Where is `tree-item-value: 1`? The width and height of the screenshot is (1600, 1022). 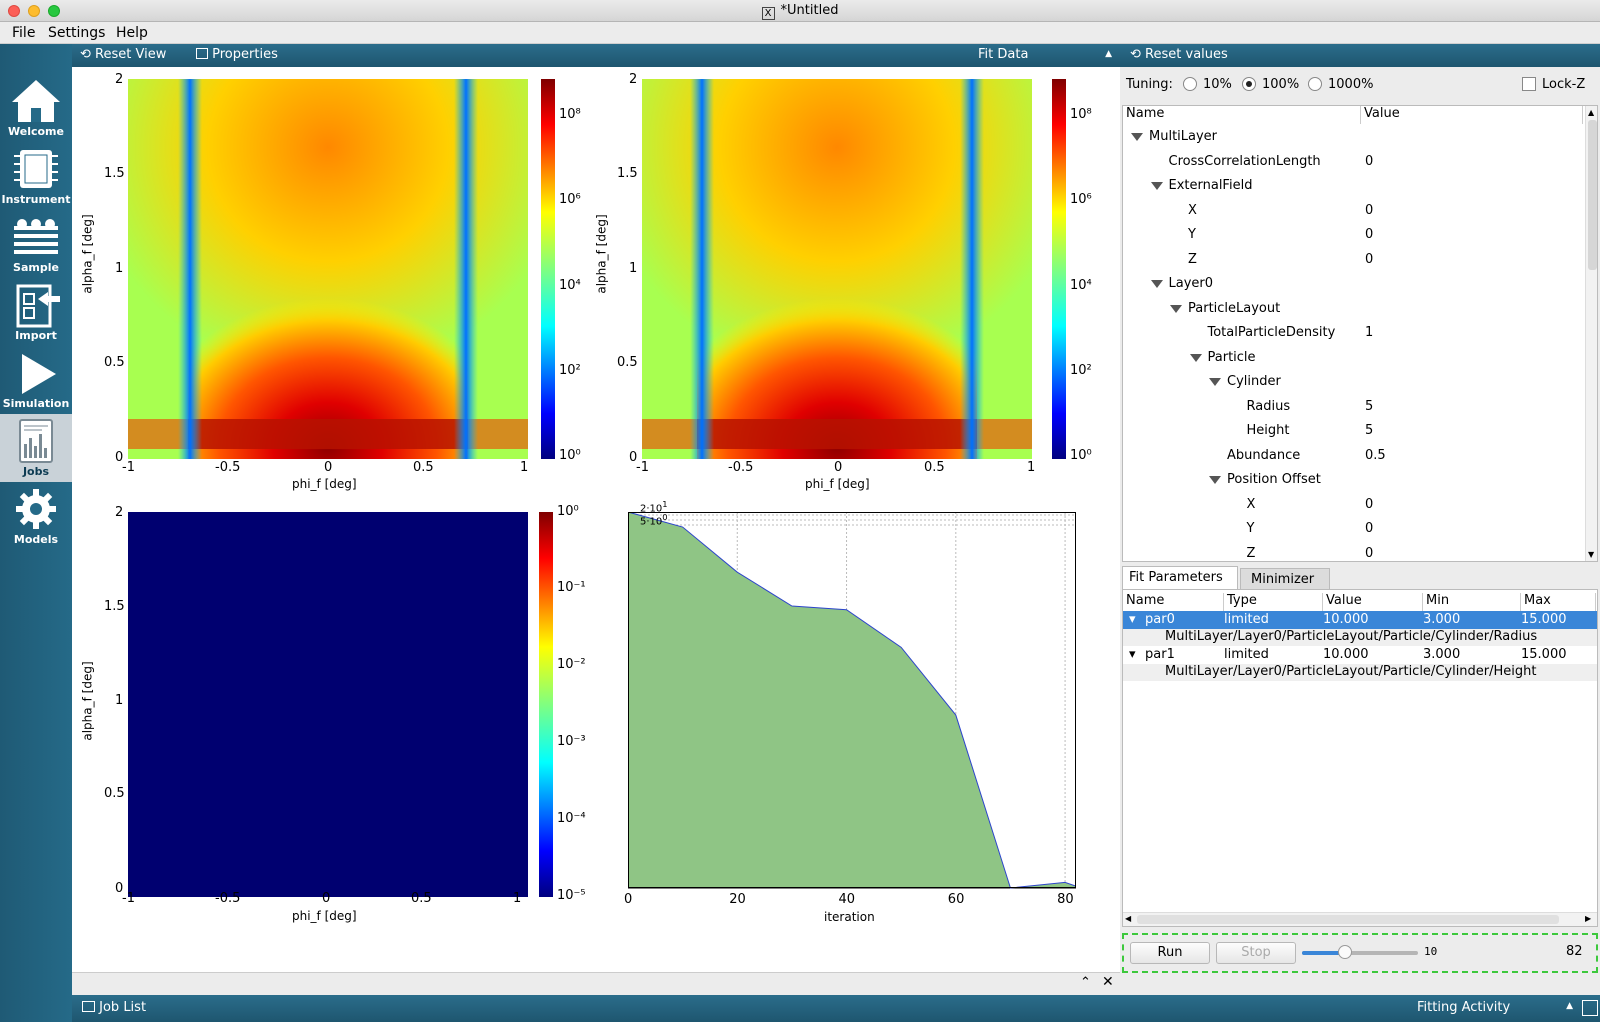 tree-item-value: 1 is located at coordinates (1369, 332).